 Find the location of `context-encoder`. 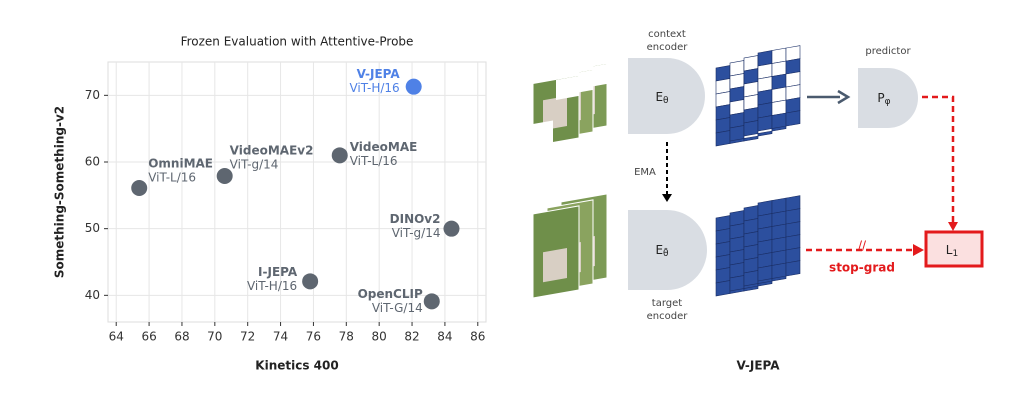

context-encoder is located at coordinates (666, 96).